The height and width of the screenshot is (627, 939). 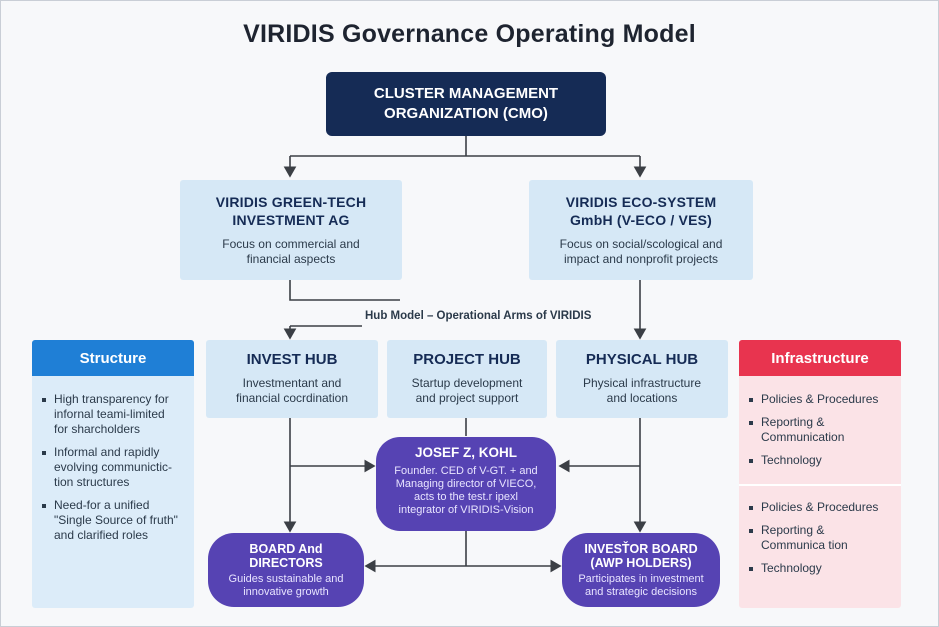 I want to click on board-desc-line2: innovative growth, so click(x=286, y=592).